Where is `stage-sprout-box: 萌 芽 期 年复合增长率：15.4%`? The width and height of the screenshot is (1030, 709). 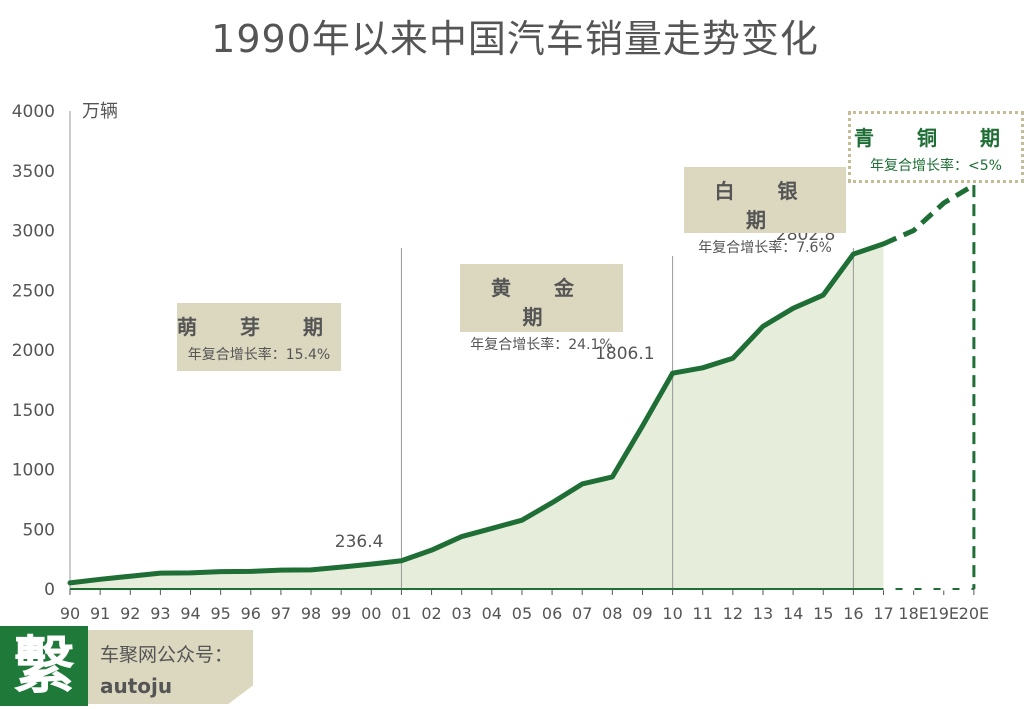
stage-sprout-box: 萌 芽 期 年复合增长率：15.4% is located at coordinates (259, 337).